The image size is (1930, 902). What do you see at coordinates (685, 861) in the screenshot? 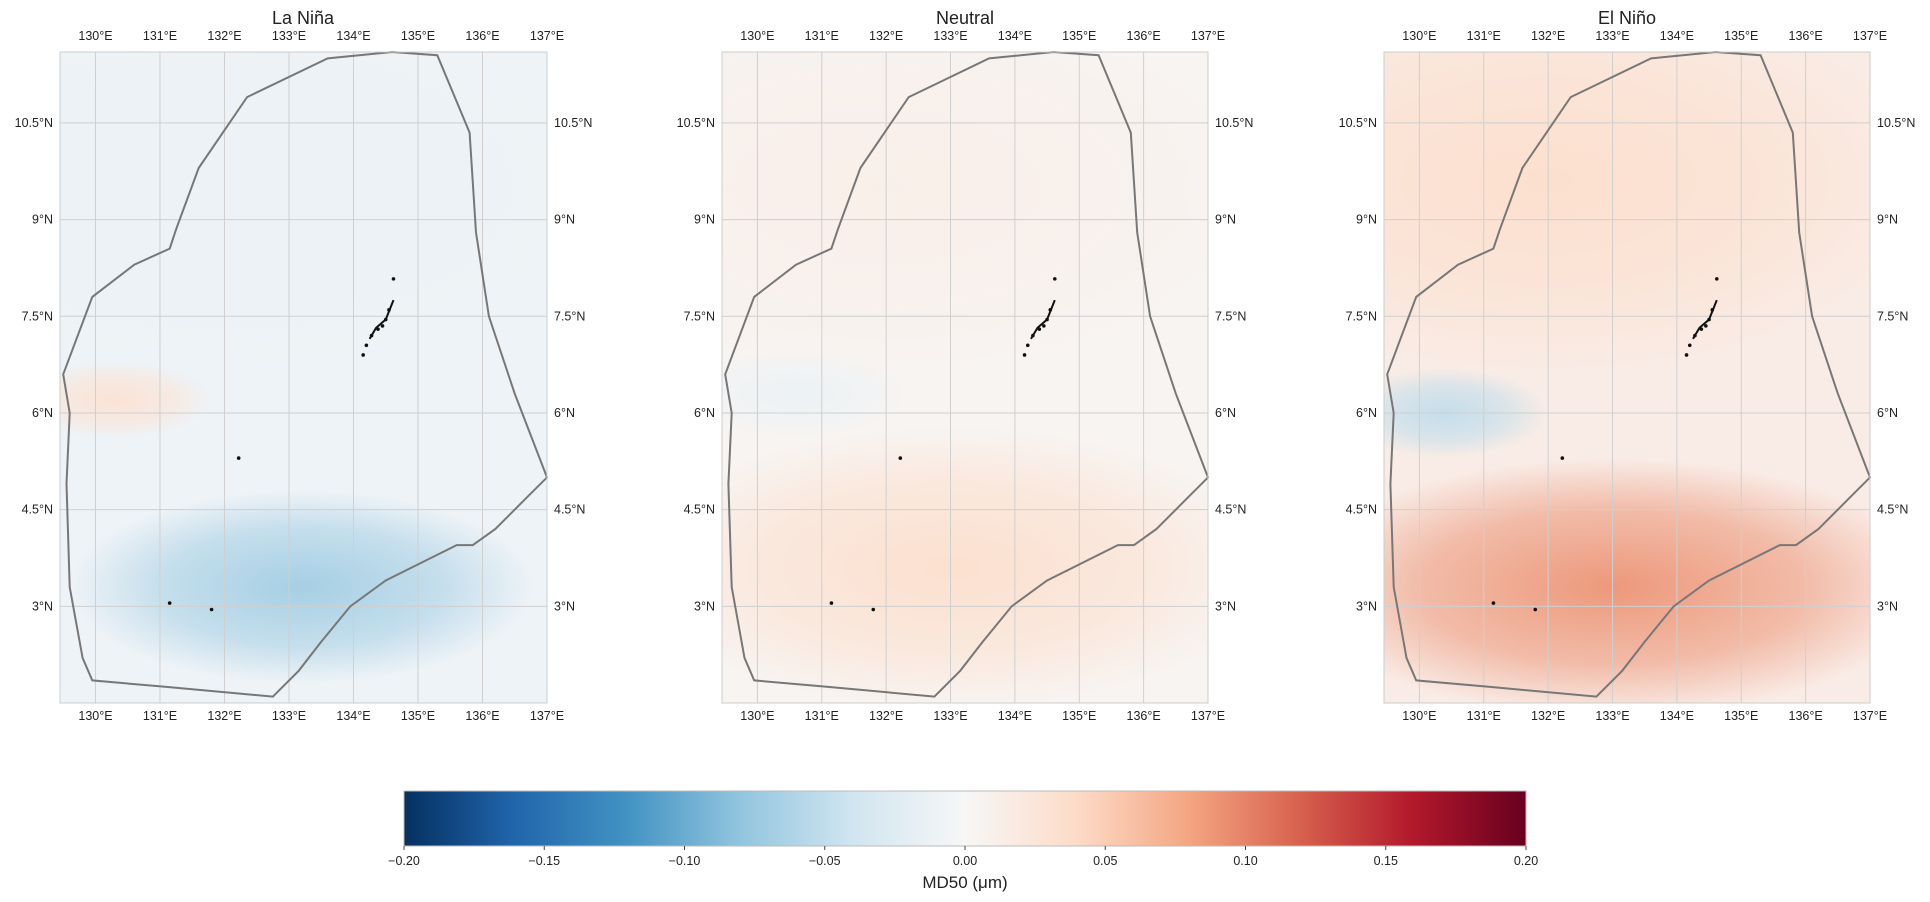
I see `colorbar-tick-label: −0.10` at bounding box center [685, 861].